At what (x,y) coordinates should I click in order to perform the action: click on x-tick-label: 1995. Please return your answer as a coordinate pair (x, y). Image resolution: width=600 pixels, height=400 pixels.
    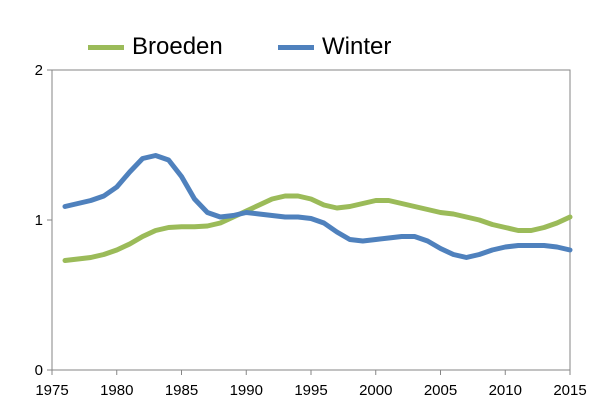
    Looking at the image, I should click on (310, 390).